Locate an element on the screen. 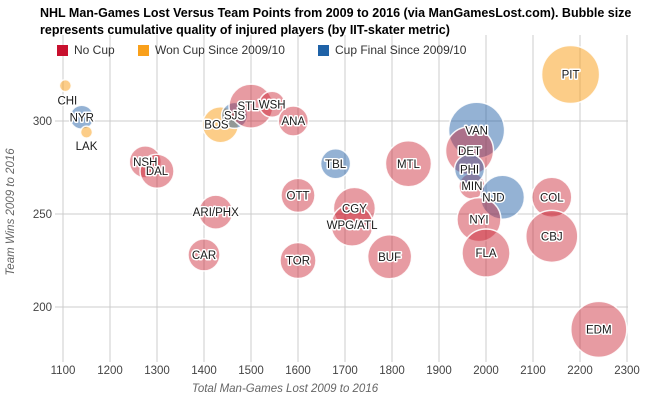 This screenshot has height=404, width=654. bubble-label-col: COL is located at coordinates (552, 198).